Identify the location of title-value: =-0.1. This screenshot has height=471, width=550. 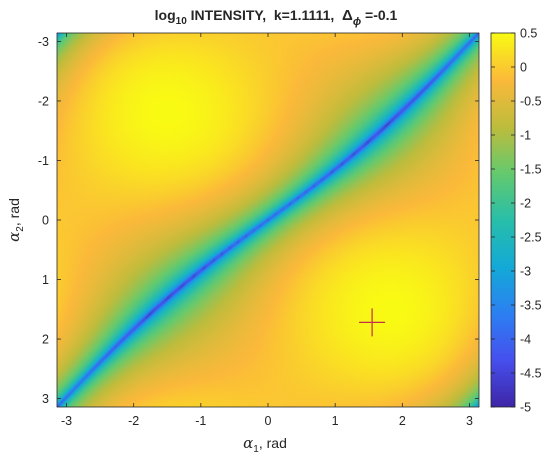
(379, 15).